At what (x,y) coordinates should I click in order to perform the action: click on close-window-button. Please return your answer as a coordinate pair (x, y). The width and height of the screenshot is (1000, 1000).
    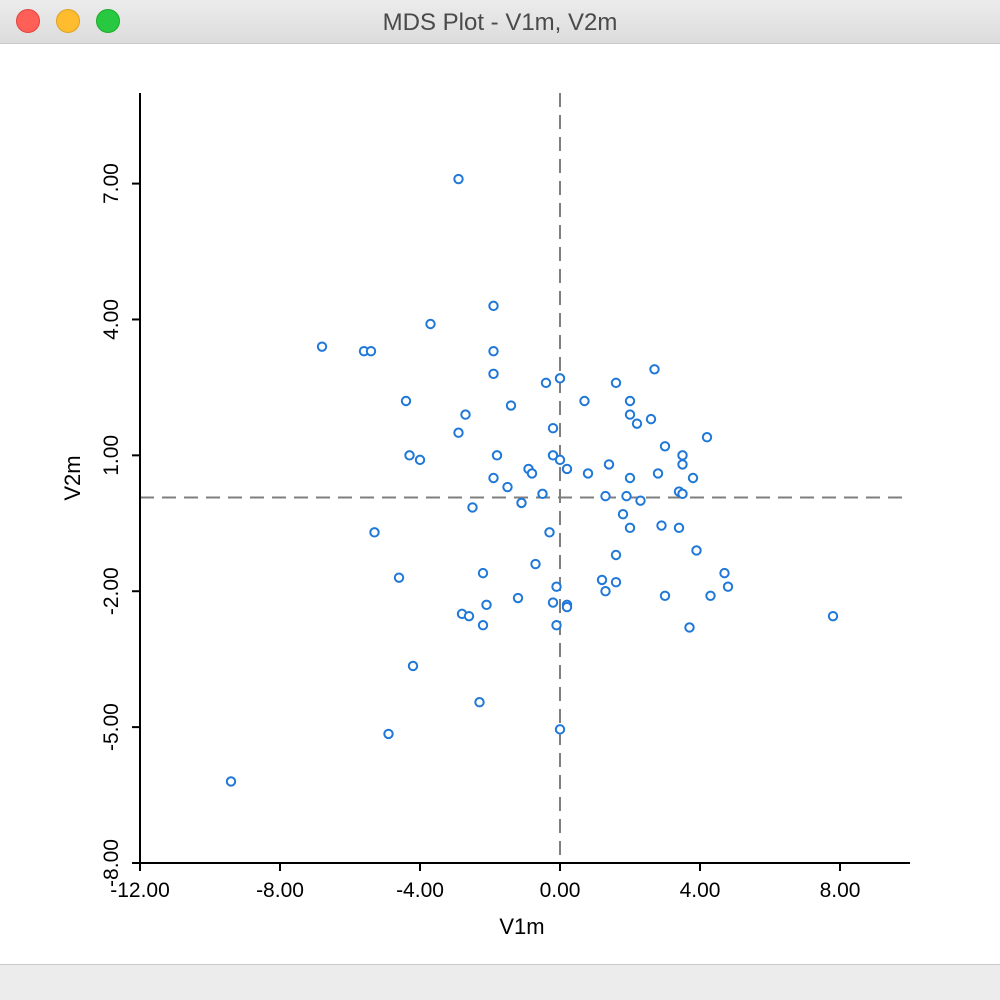
    Looking at the image, I should click on (28, 21).